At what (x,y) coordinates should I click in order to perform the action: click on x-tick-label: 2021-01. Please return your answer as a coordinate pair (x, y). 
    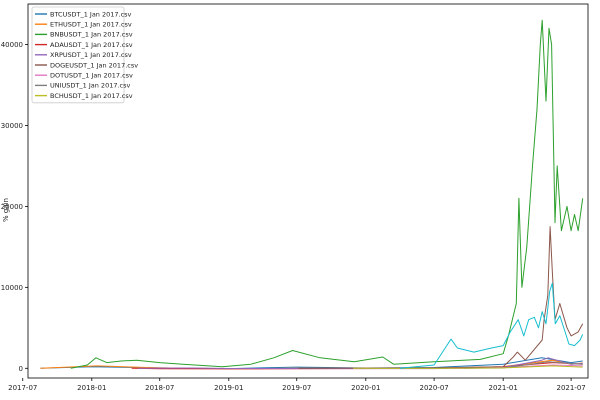
    Looking at the image, I should click on (503, 388).